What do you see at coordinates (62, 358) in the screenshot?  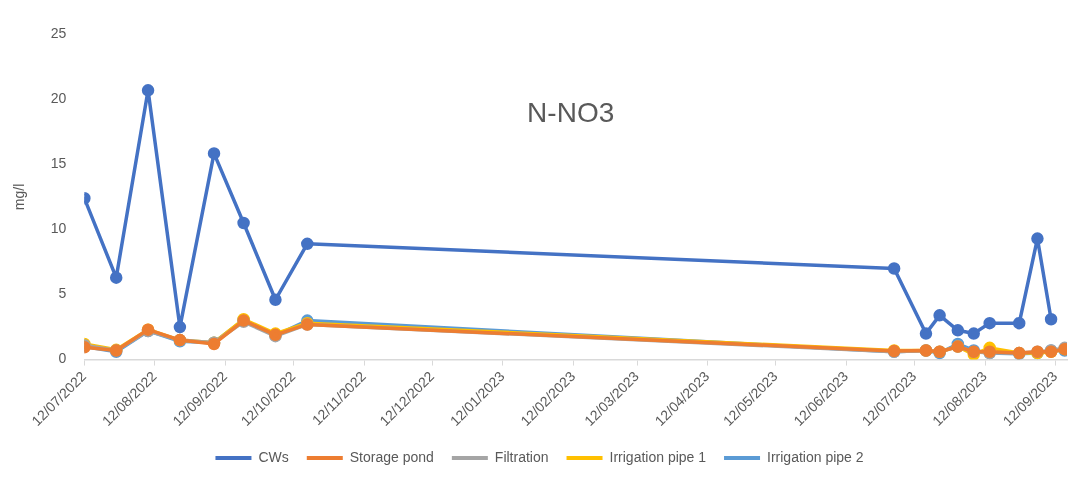 I see `y-tick-label: 0` at bounding box center [62, 358].